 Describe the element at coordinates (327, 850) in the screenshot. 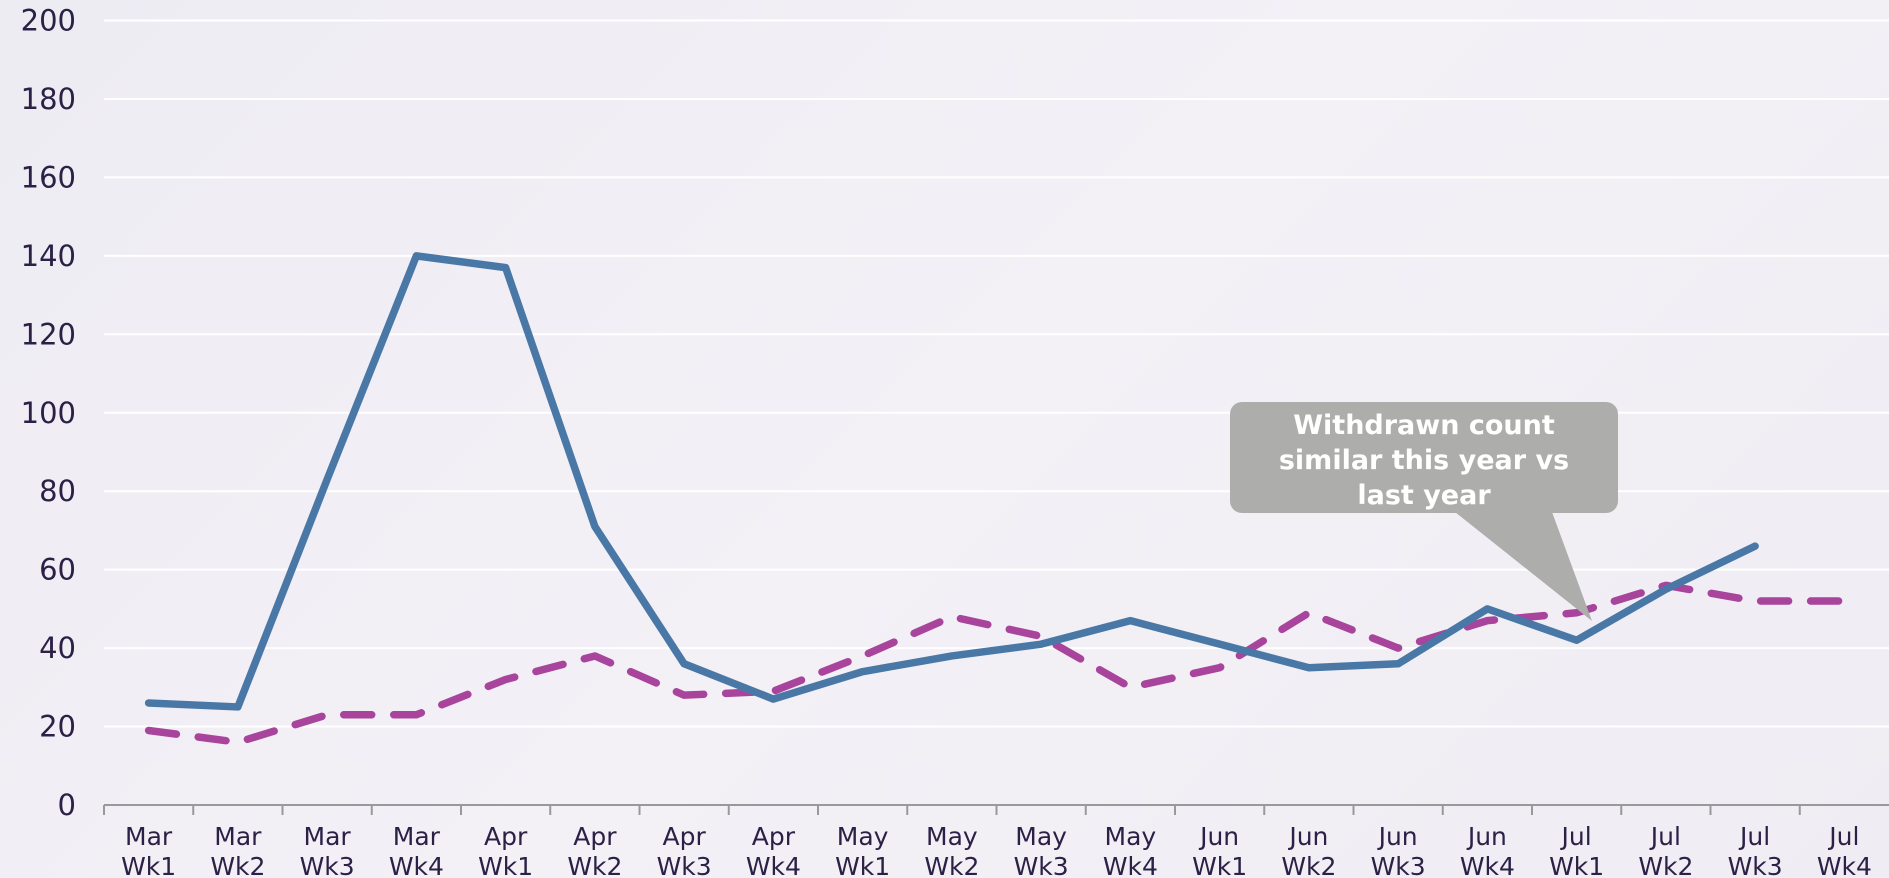

I see `x-tick-label: Mar Wk3` at that location.